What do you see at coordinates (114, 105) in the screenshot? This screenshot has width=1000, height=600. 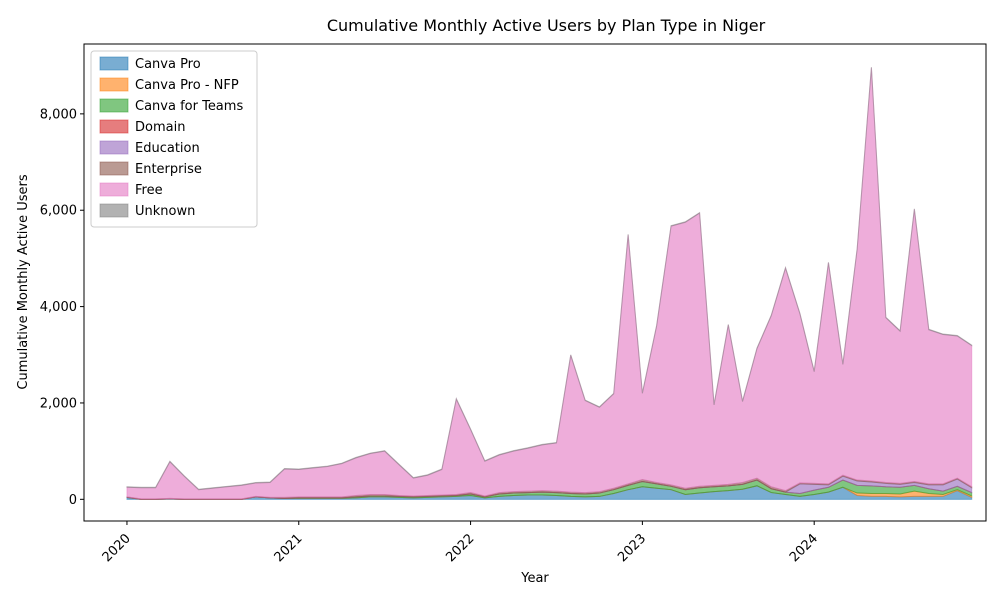 I see `legend-swatch-canva-for-teams` at bounding box center [114, 105].